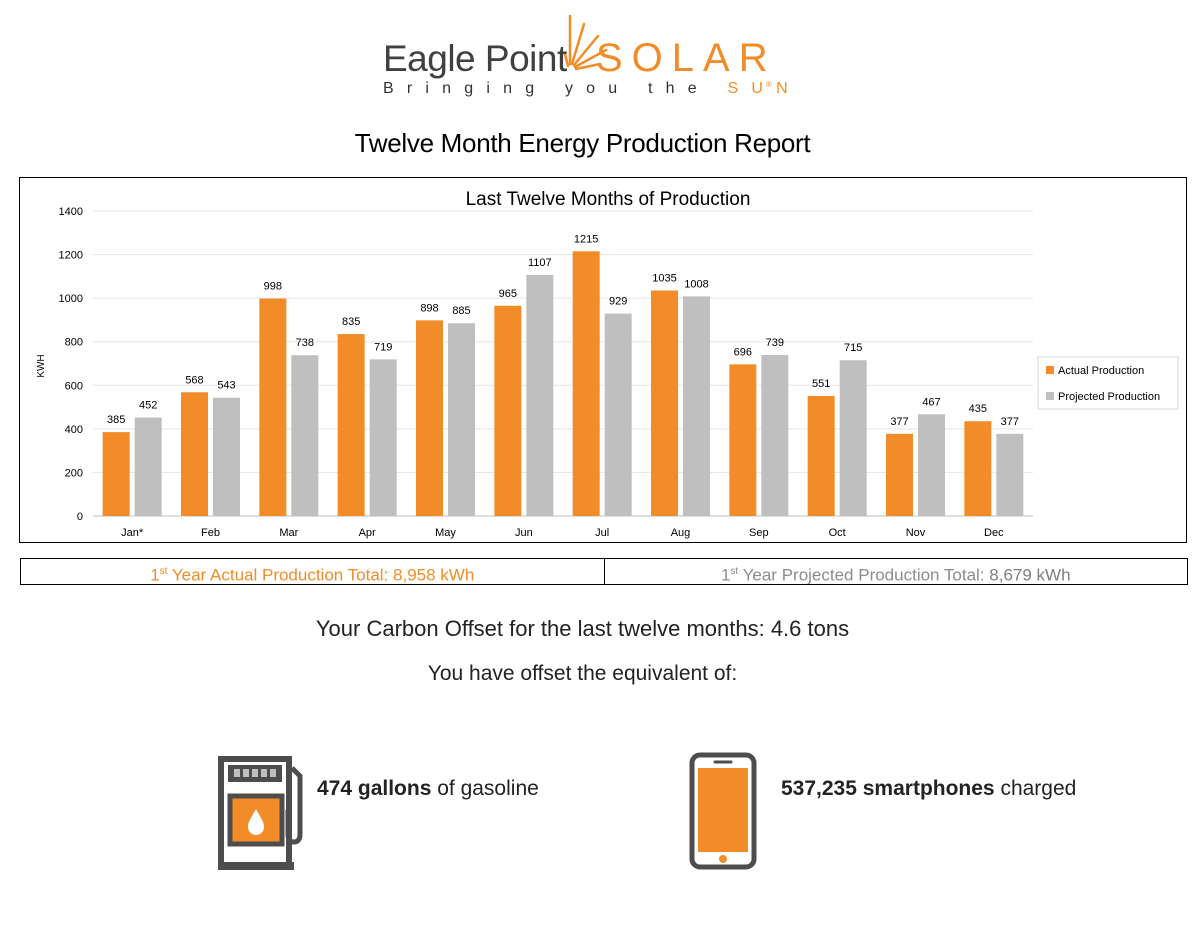 This screenshot has height=927, width=1200. What do you see at coordinates (618, 414) in the screenshot?
I see `bar-projected-jul` at bounding box center [618, 414].